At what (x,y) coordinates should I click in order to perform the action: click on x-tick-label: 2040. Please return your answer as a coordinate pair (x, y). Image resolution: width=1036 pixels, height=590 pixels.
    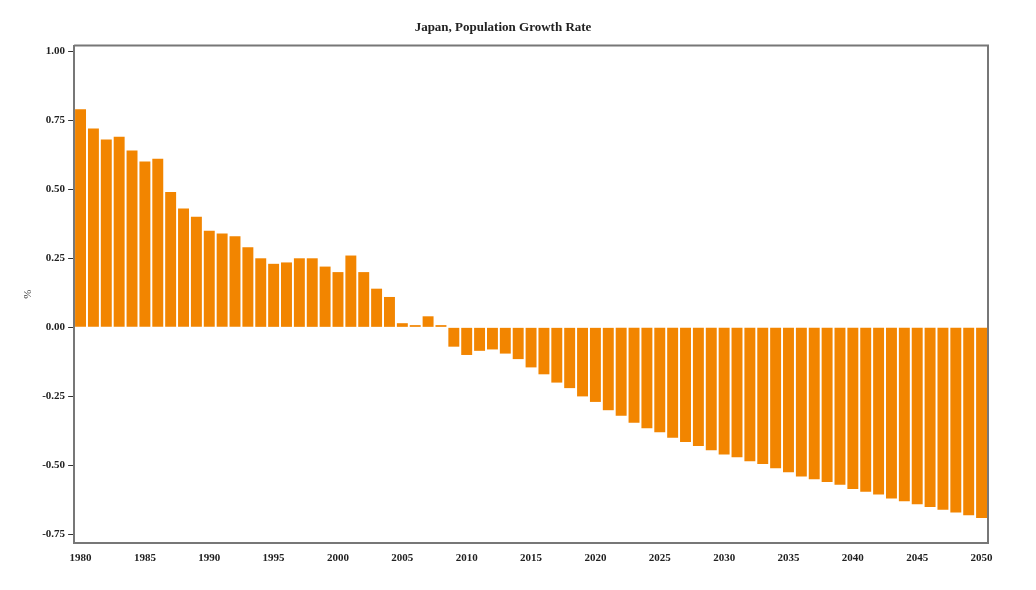
    Looking at the image, I should click on (853, 557).